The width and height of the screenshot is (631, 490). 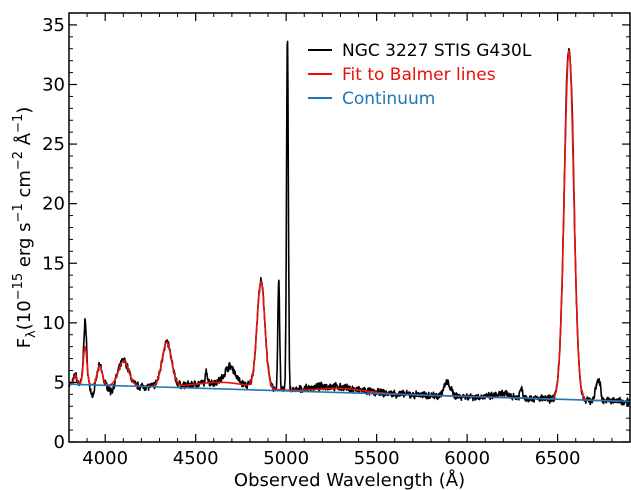 What do you see at coordinates (349, 393) in the screenshot?
I see `series-continuum` at bounding box center [349, 393].